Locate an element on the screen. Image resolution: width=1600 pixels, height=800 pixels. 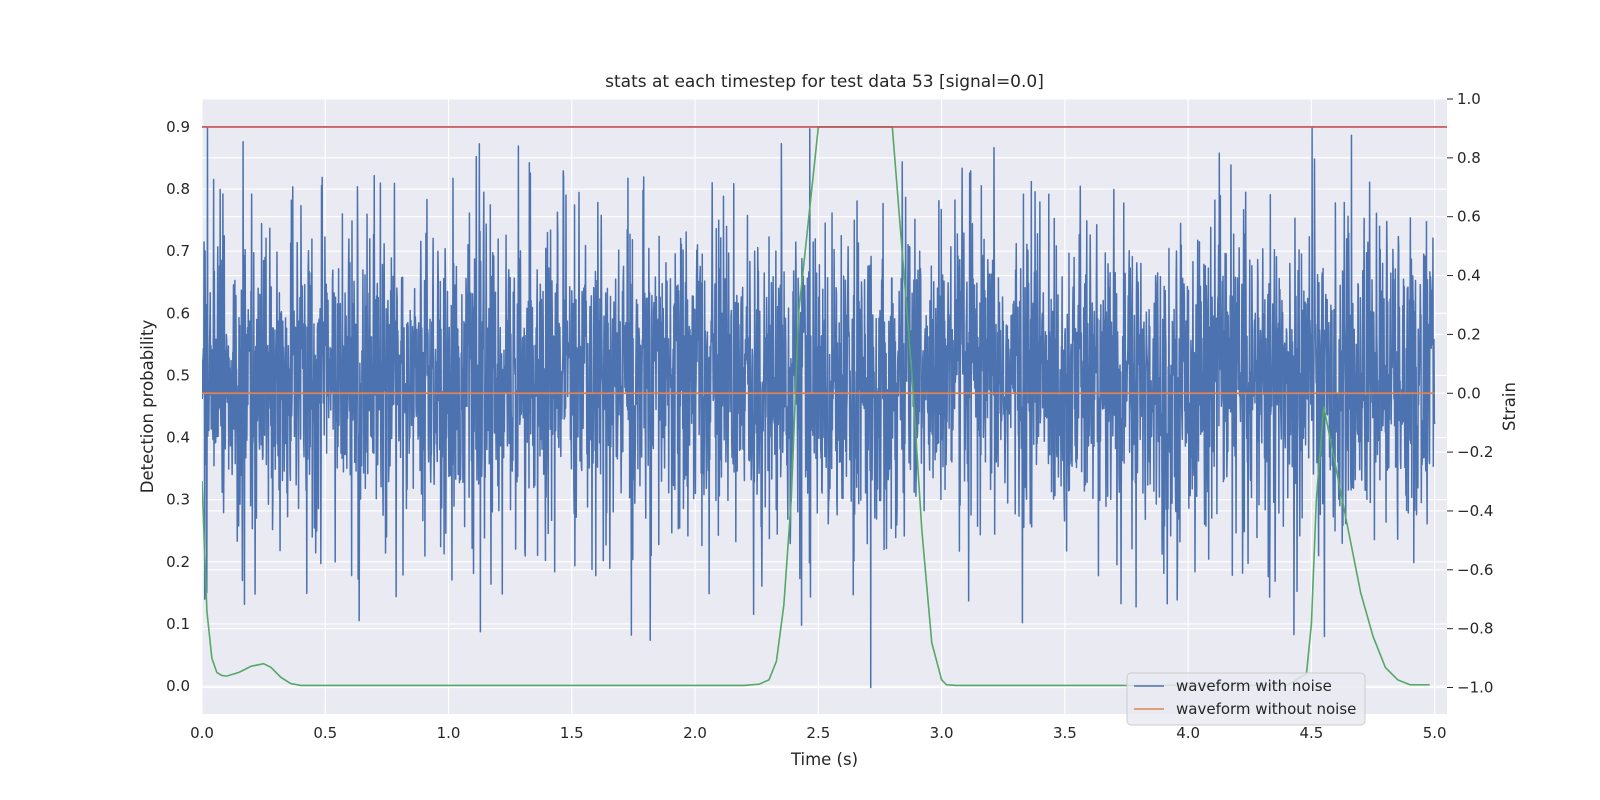
y-tick-label: 0.1 is located at coordinates (178, 624).